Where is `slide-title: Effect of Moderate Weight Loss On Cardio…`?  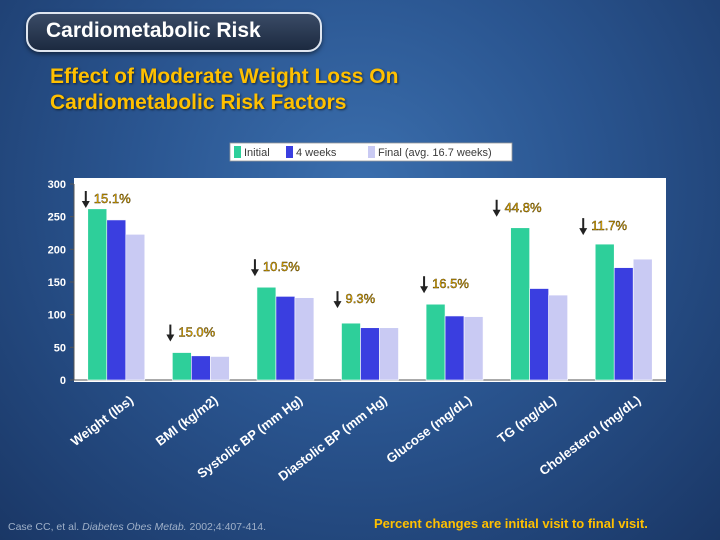 slide-title: Effect of Moderate Weight Loss On Cardio… is located at coordinates (224, 90).